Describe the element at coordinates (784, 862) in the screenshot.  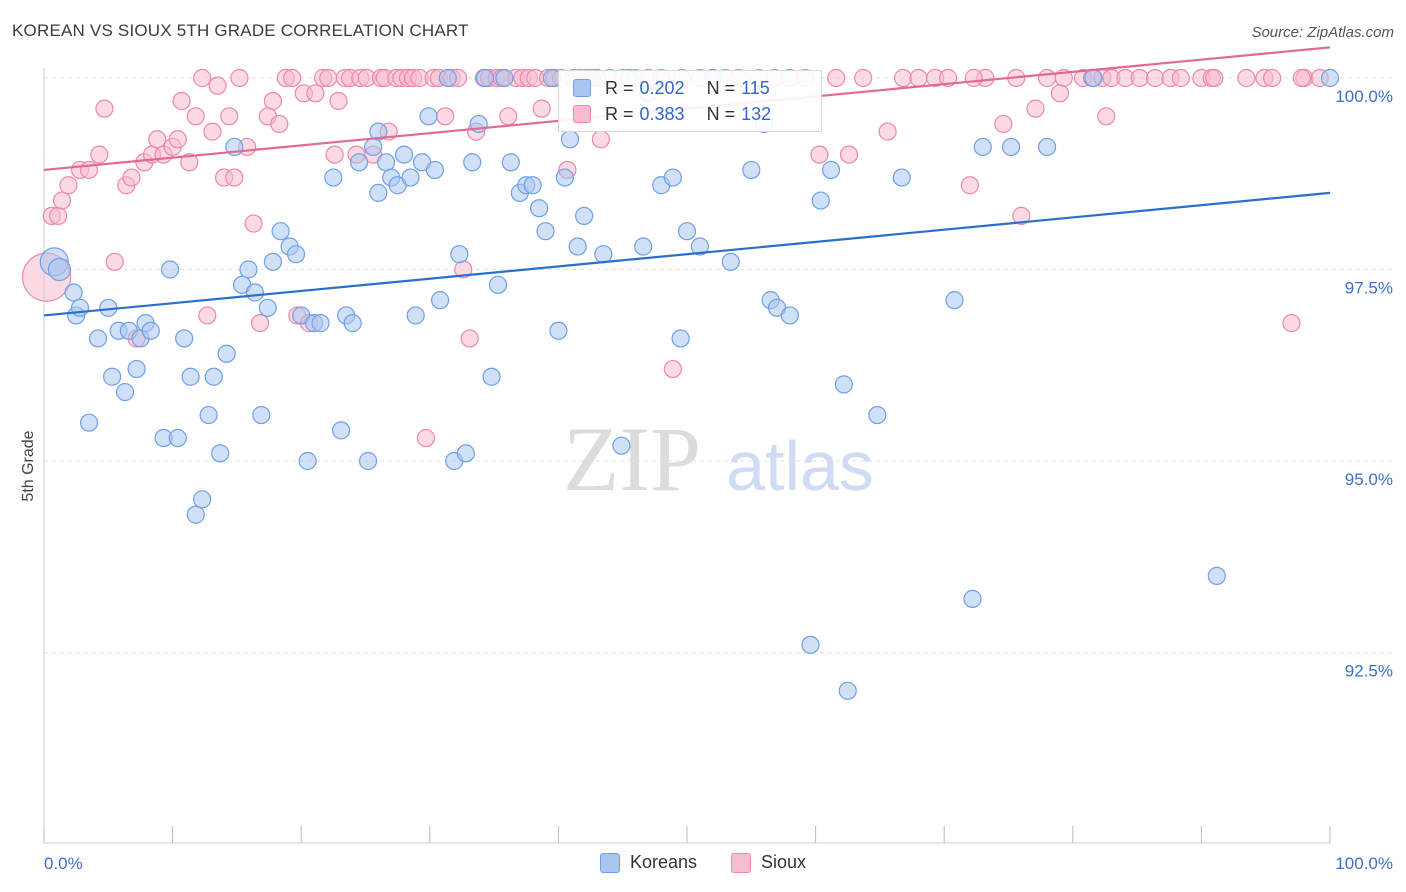
I see `legend-label-sioux: Sioux` at that location.